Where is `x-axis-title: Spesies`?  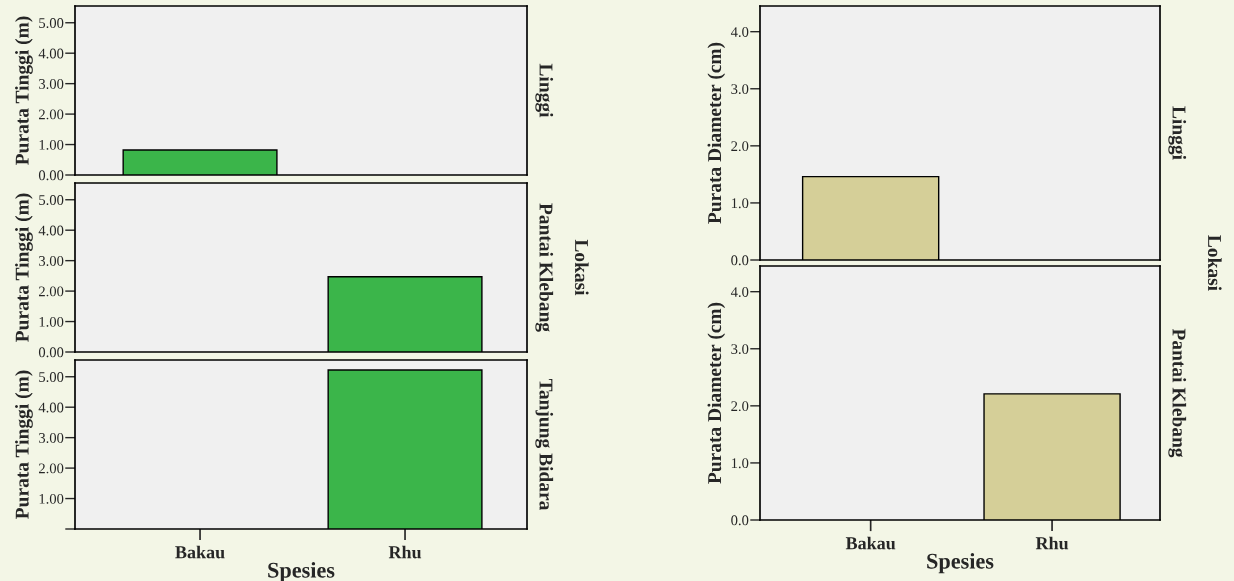
x-axis-title: Spesies is located at coordinates (960, 563).